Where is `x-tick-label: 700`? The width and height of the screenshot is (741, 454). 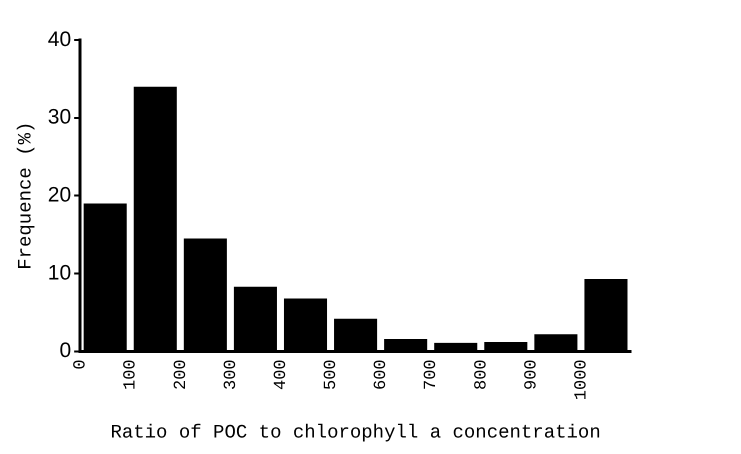
x-tick-label: 700 is located at coordinates (432, 374).